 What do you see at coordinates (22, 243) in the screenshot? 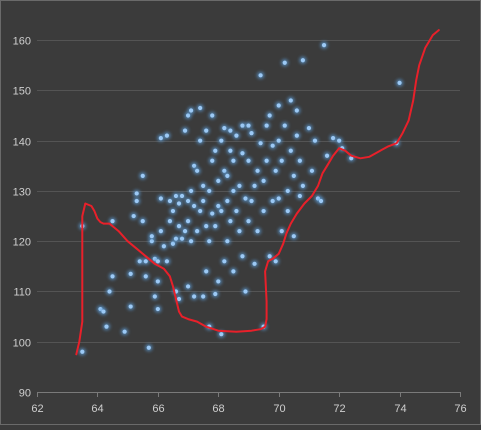
I see `y-tick-label: 120` at bounding box center [22, 243].